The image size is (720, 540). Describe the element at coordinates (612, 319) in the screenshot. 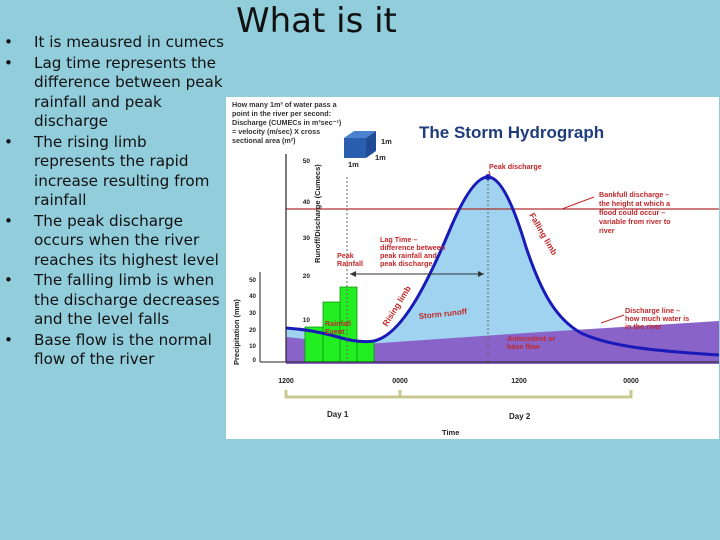

I see `discharge-pointer` at that location.